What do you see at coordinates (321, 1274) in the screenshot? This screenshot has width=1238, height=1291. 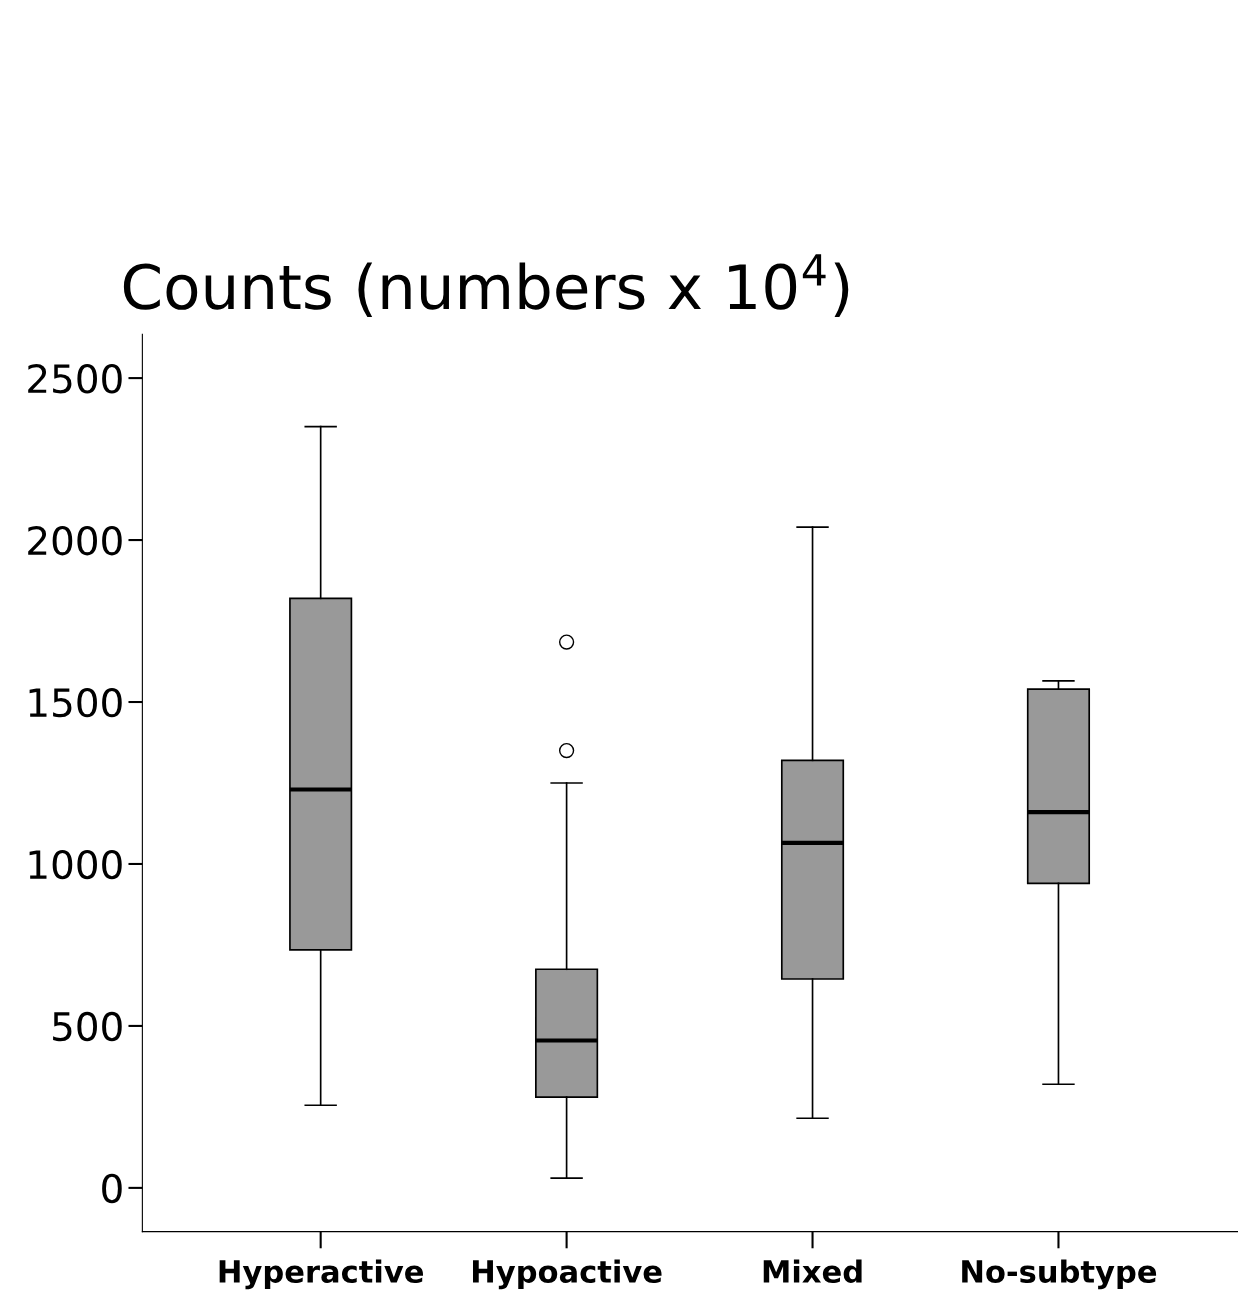 I see `x-tick-label: Hyperactive` at bounding box center [321, 1274].